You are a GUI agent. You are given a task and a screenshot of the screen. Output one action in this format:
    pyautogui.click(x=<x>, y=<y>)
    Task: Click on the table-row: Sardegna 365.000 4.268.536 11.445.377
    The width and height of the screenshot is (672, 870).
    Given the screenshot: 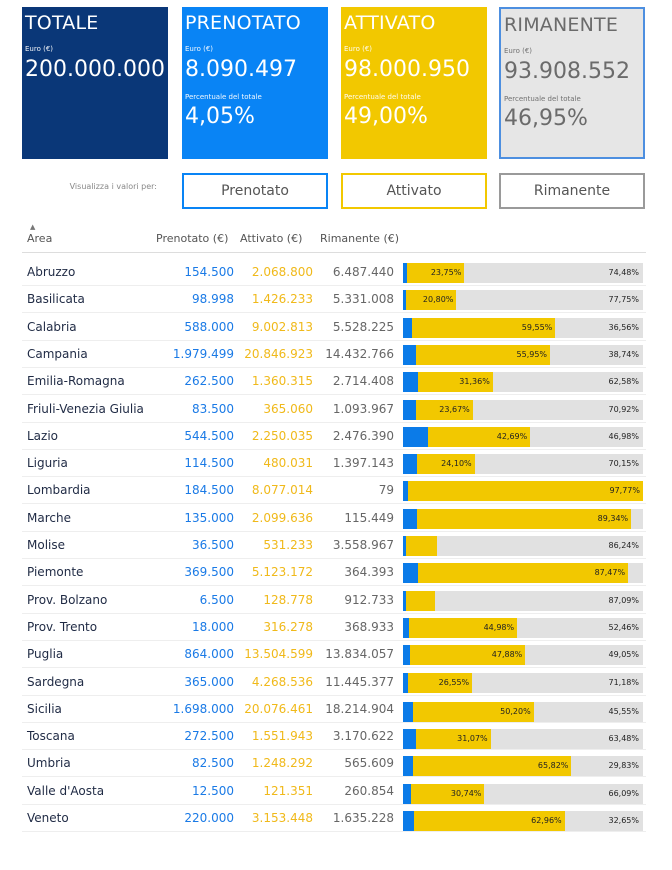 What is the action you would take?
    pyautogui.click(x=334, y=682)
    